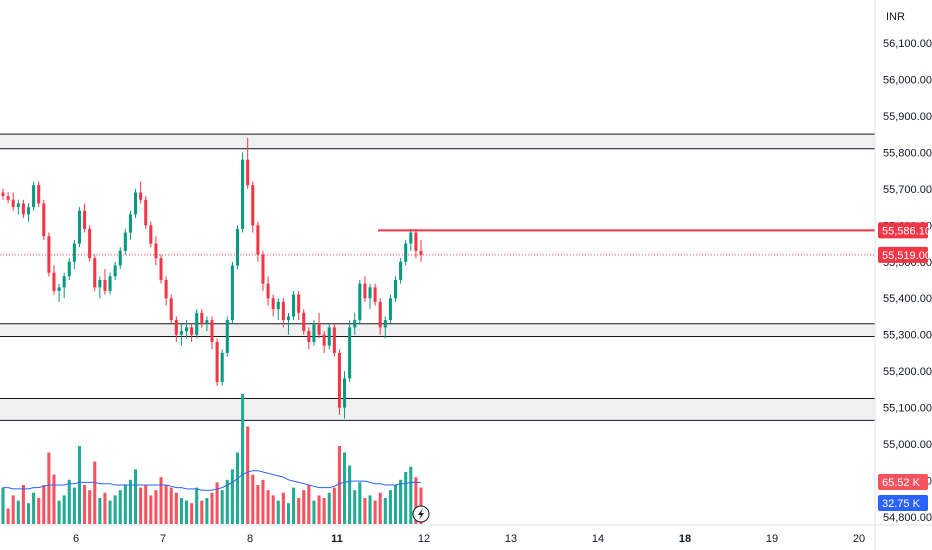 This screenshot has width=932, height=550. I want to click on y-tick-label: 55,800.00, so click(907, 153).